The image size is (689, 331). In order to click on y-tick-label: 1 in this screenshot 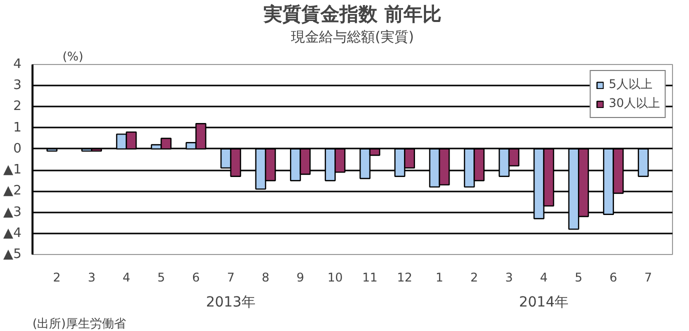, I will do `click(17, 128)`.